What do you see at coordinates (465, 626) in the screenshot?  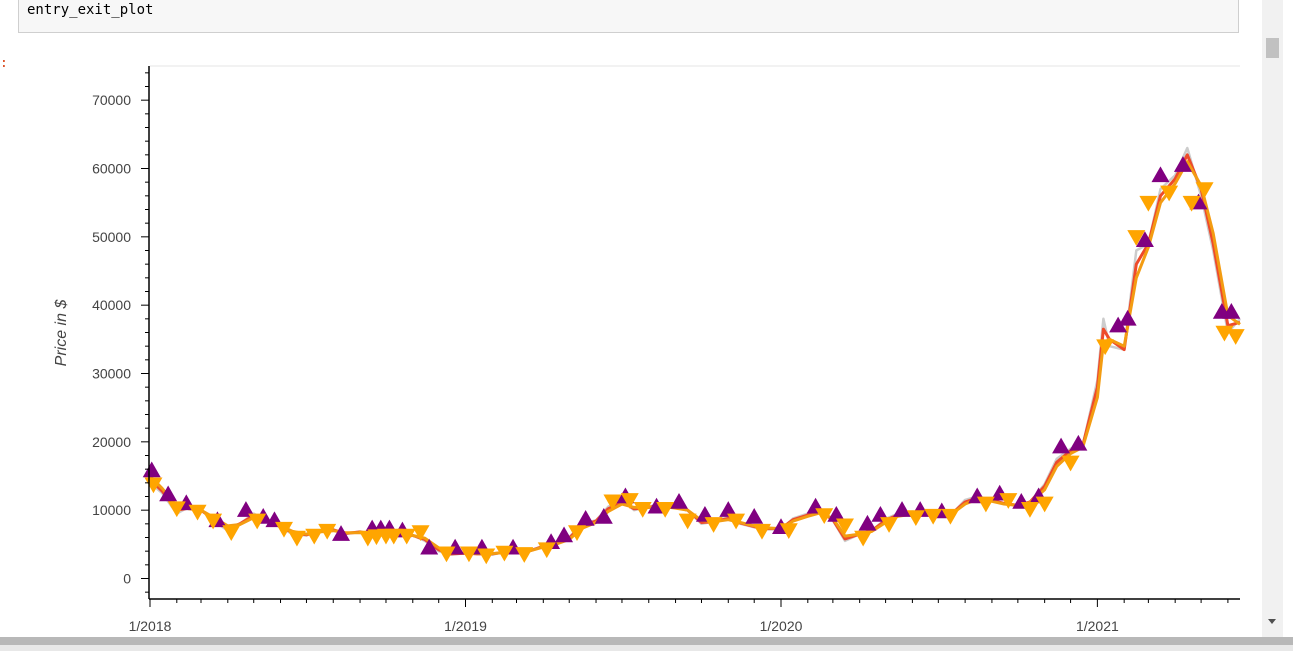 I see `x-tick-label: 1/2019` at bounding box center [465, 626].